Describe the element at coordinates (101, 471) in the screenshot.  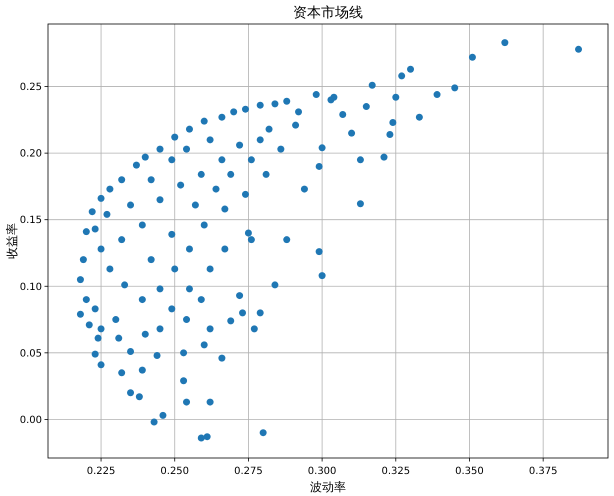
I see `x-tick-label: 0.225` at that location.